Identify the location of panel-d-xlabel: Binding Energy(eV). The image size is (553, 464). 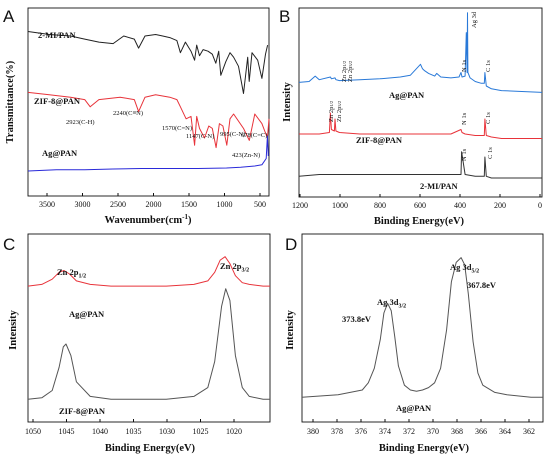
(424, 448).